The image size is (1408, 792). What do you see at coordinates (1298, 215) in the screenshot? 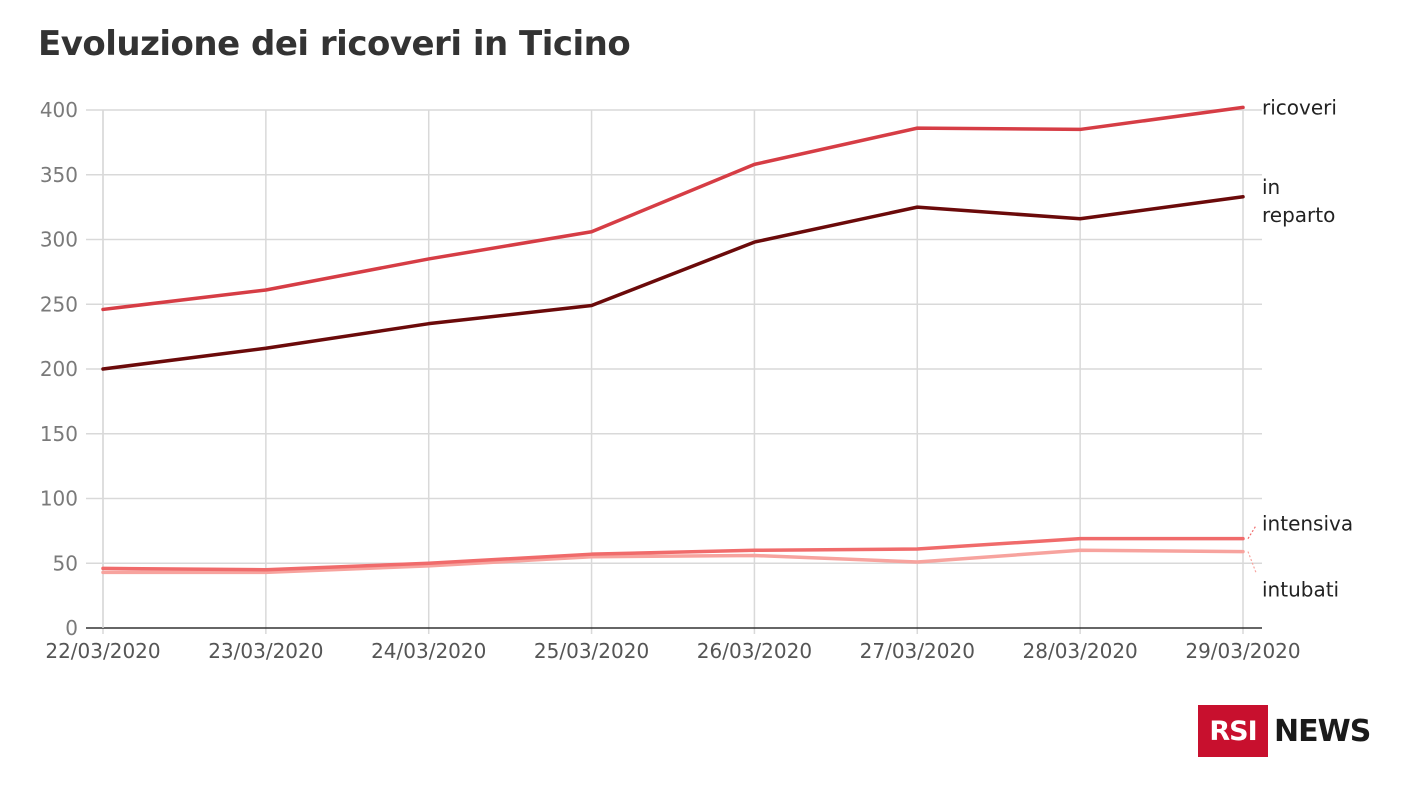
I see `series-label-line: reparto` at bounding box center [1298, 215].